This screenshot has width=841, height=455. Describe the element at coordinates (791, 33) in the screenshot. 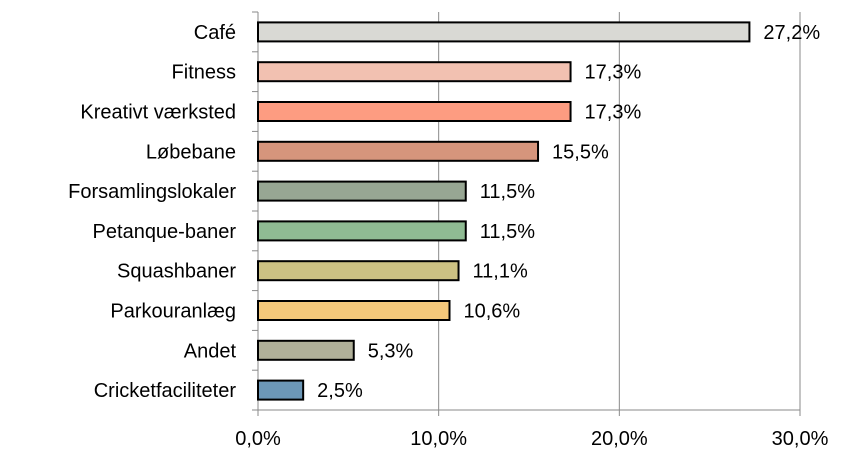

I see `data-label: 27,2%` at that location.